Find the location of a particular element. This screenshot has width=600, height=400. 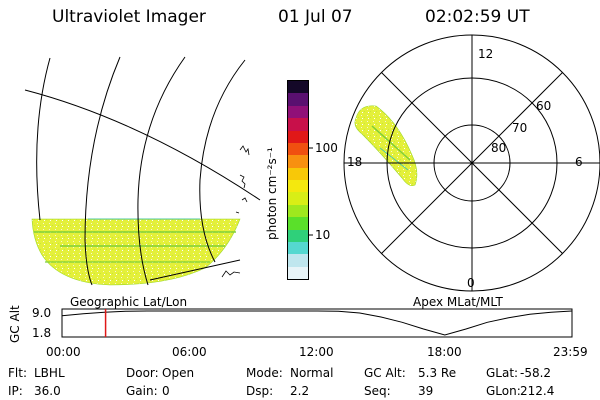

polar-aurora-region is located at coordinates (386, 145).